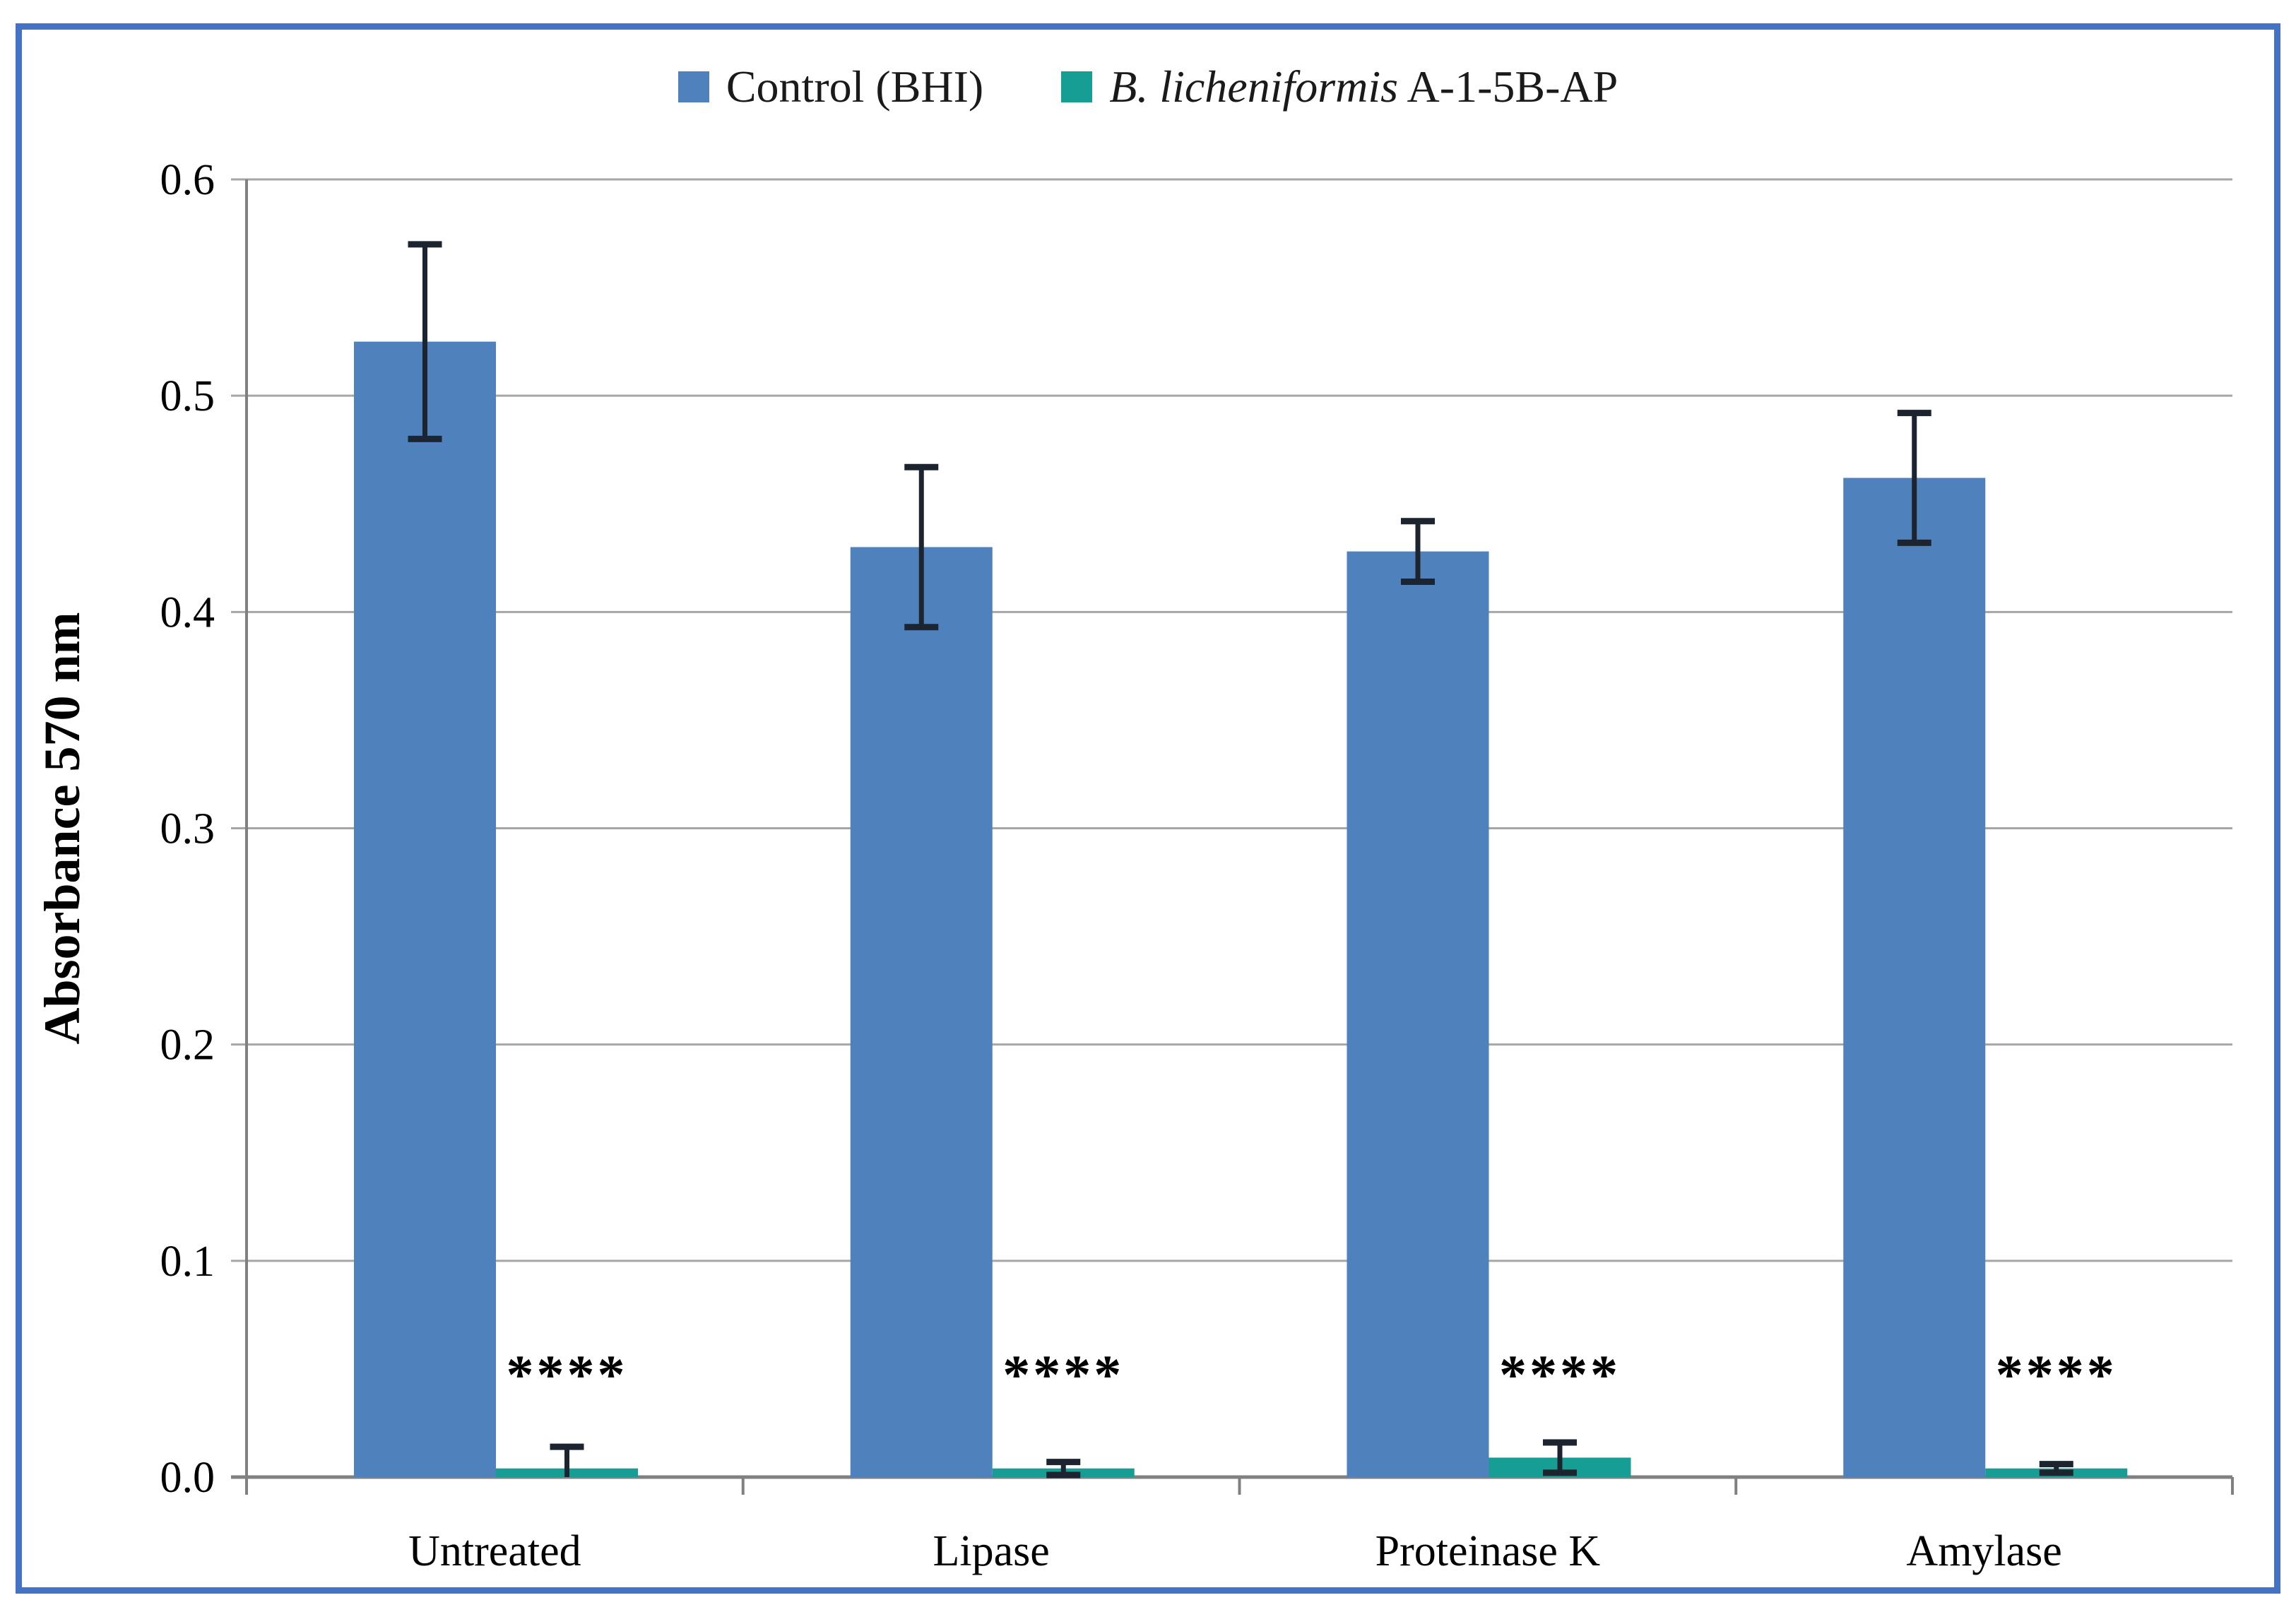  I want to click on legend-label-treatment-strain: A-1-5B-AP, so click(1508, 86).